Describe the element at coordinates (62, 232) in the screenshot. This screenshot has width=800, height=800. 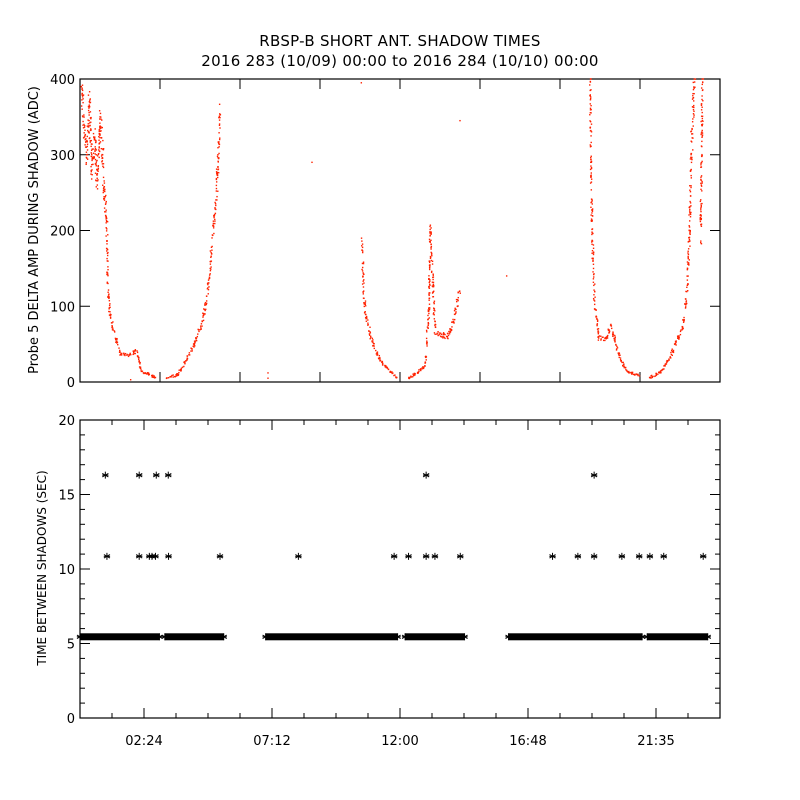
I see `y-tick-label: 200` at that location.